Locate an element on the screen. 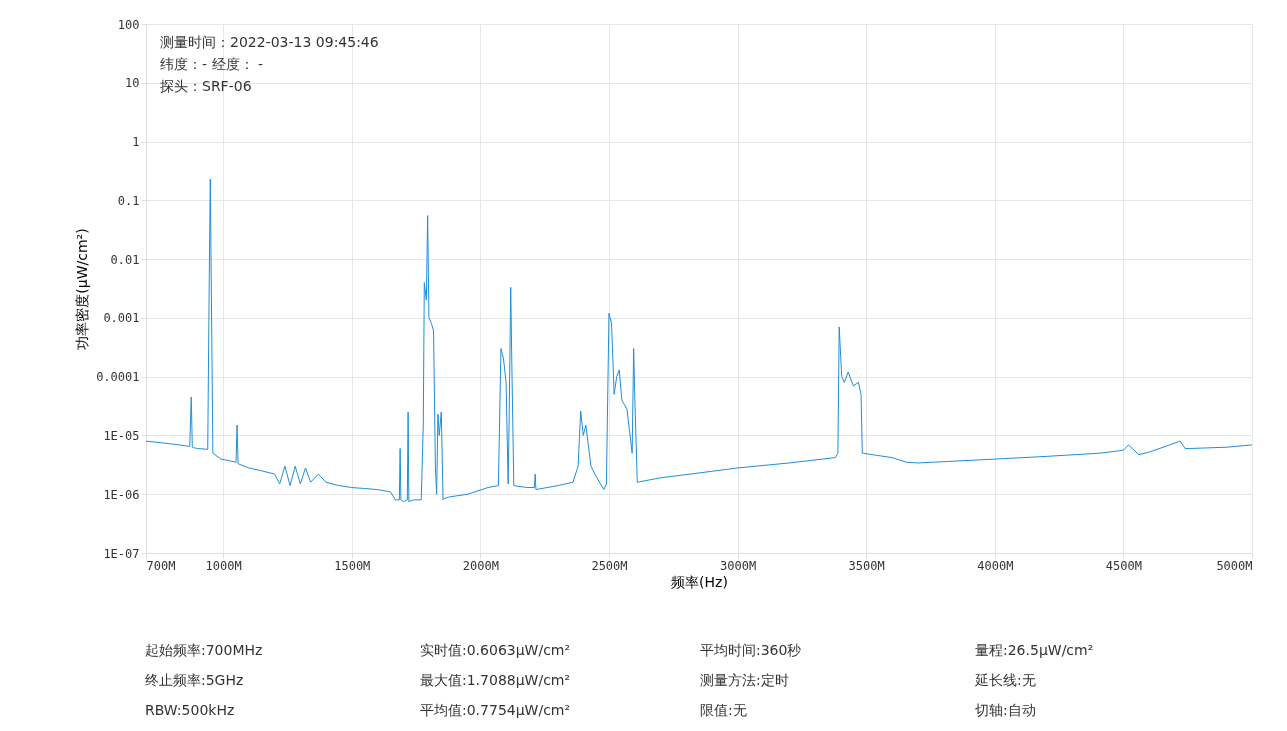 This screenshot has height=731, width=1287. annotation: 测量时间：2022-03-13 09:45:46 is located at coordinates (269, 43).